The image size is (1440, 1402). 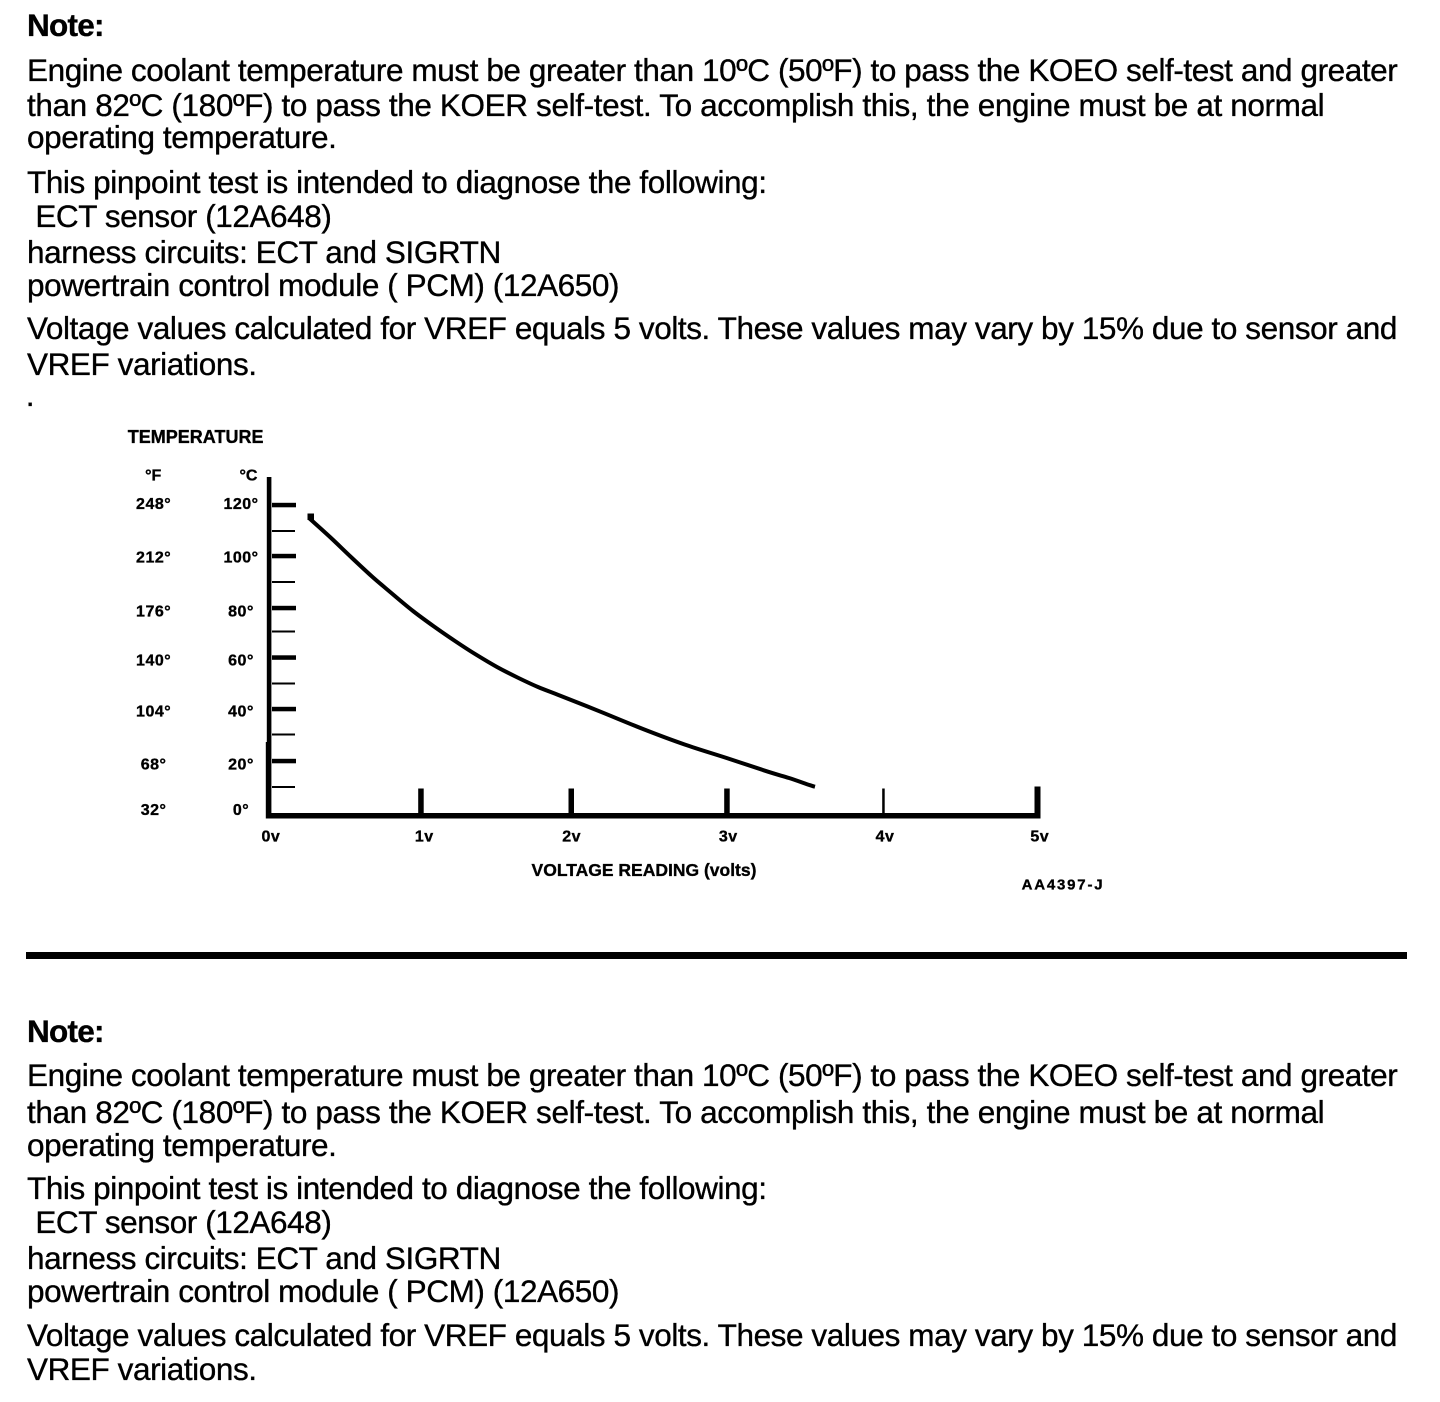 I want to click on svg-text: AA4397-J, so click(x=1063, y=885).